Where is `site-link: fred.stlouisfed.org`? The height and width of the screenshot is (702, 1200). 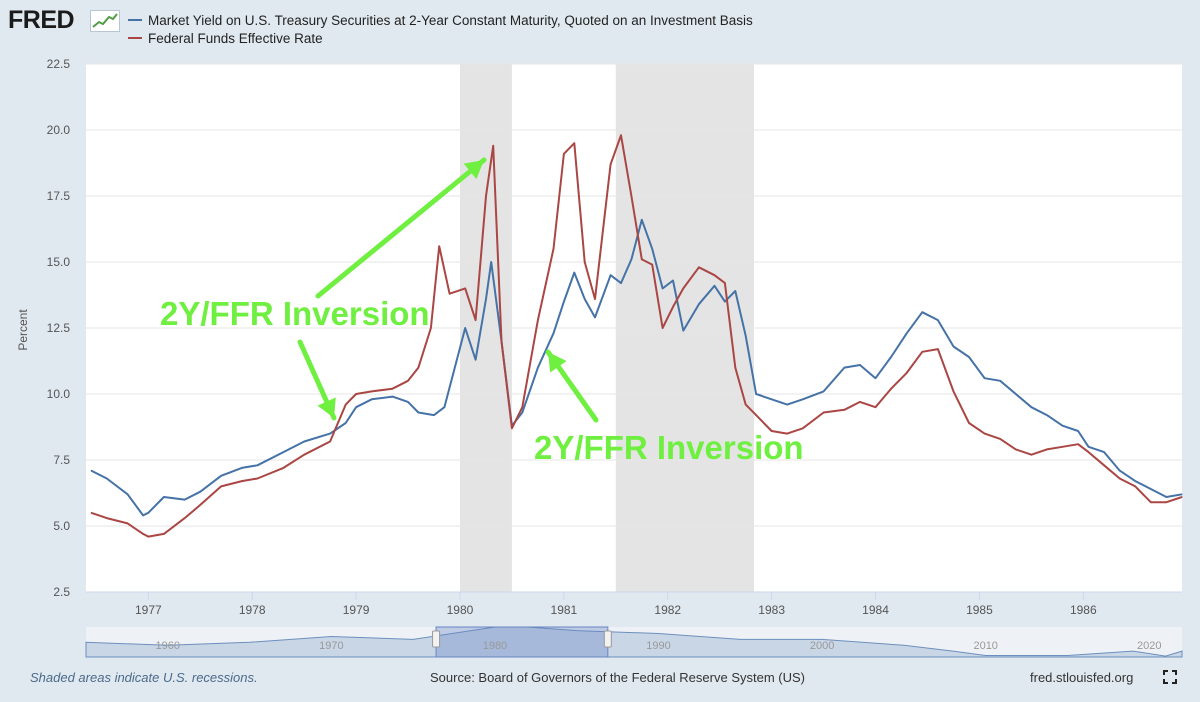 site-link: fred.stlouisfed.org is located at coordinates (1082, 677).